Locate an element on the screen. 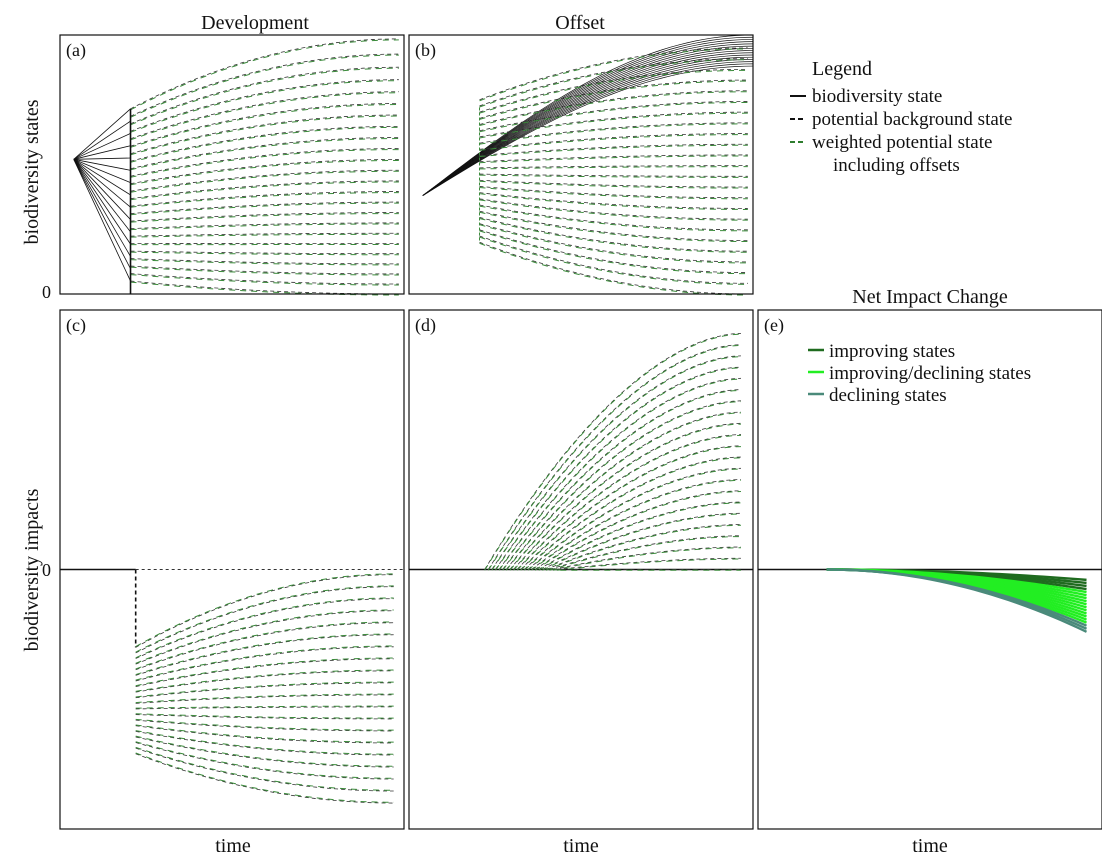 The image size is (1102, 859). panel-e-label: (e) is located at coordinates (774, 325).